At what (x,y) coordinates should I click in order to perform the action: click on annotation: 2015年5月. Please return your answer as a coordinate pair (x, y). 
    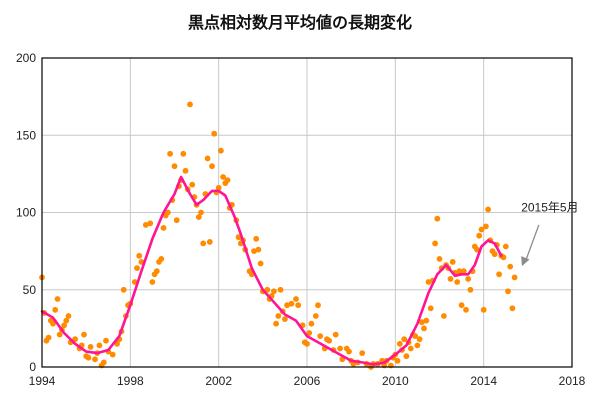
    Looking at the image, I should click on (550, 234).